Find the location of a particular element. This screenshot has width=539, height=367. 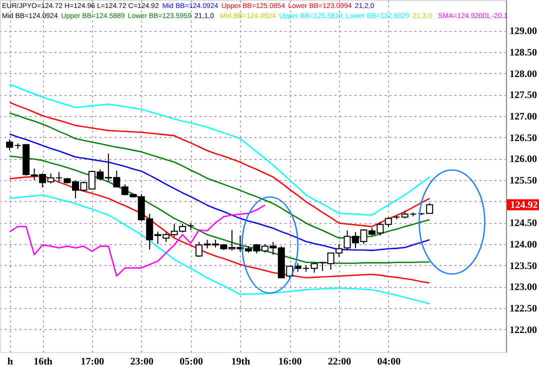

x-tick-label: 19th is located at coordinates (241, 361).